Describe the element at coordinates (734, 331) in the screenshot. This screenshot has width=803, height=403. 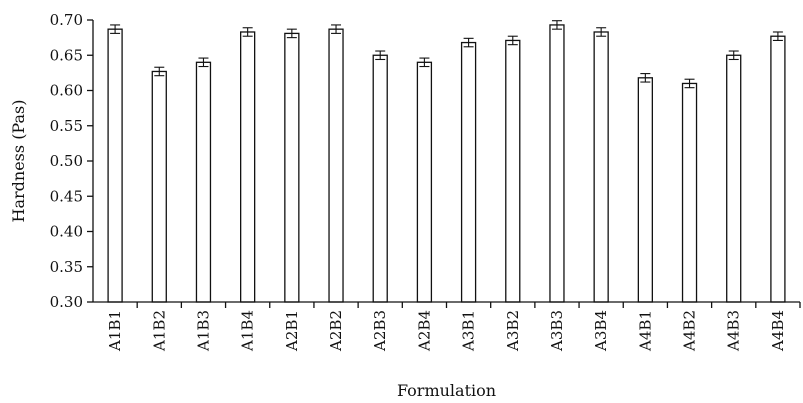
I see `x-tick-label: A4B3` at that location.